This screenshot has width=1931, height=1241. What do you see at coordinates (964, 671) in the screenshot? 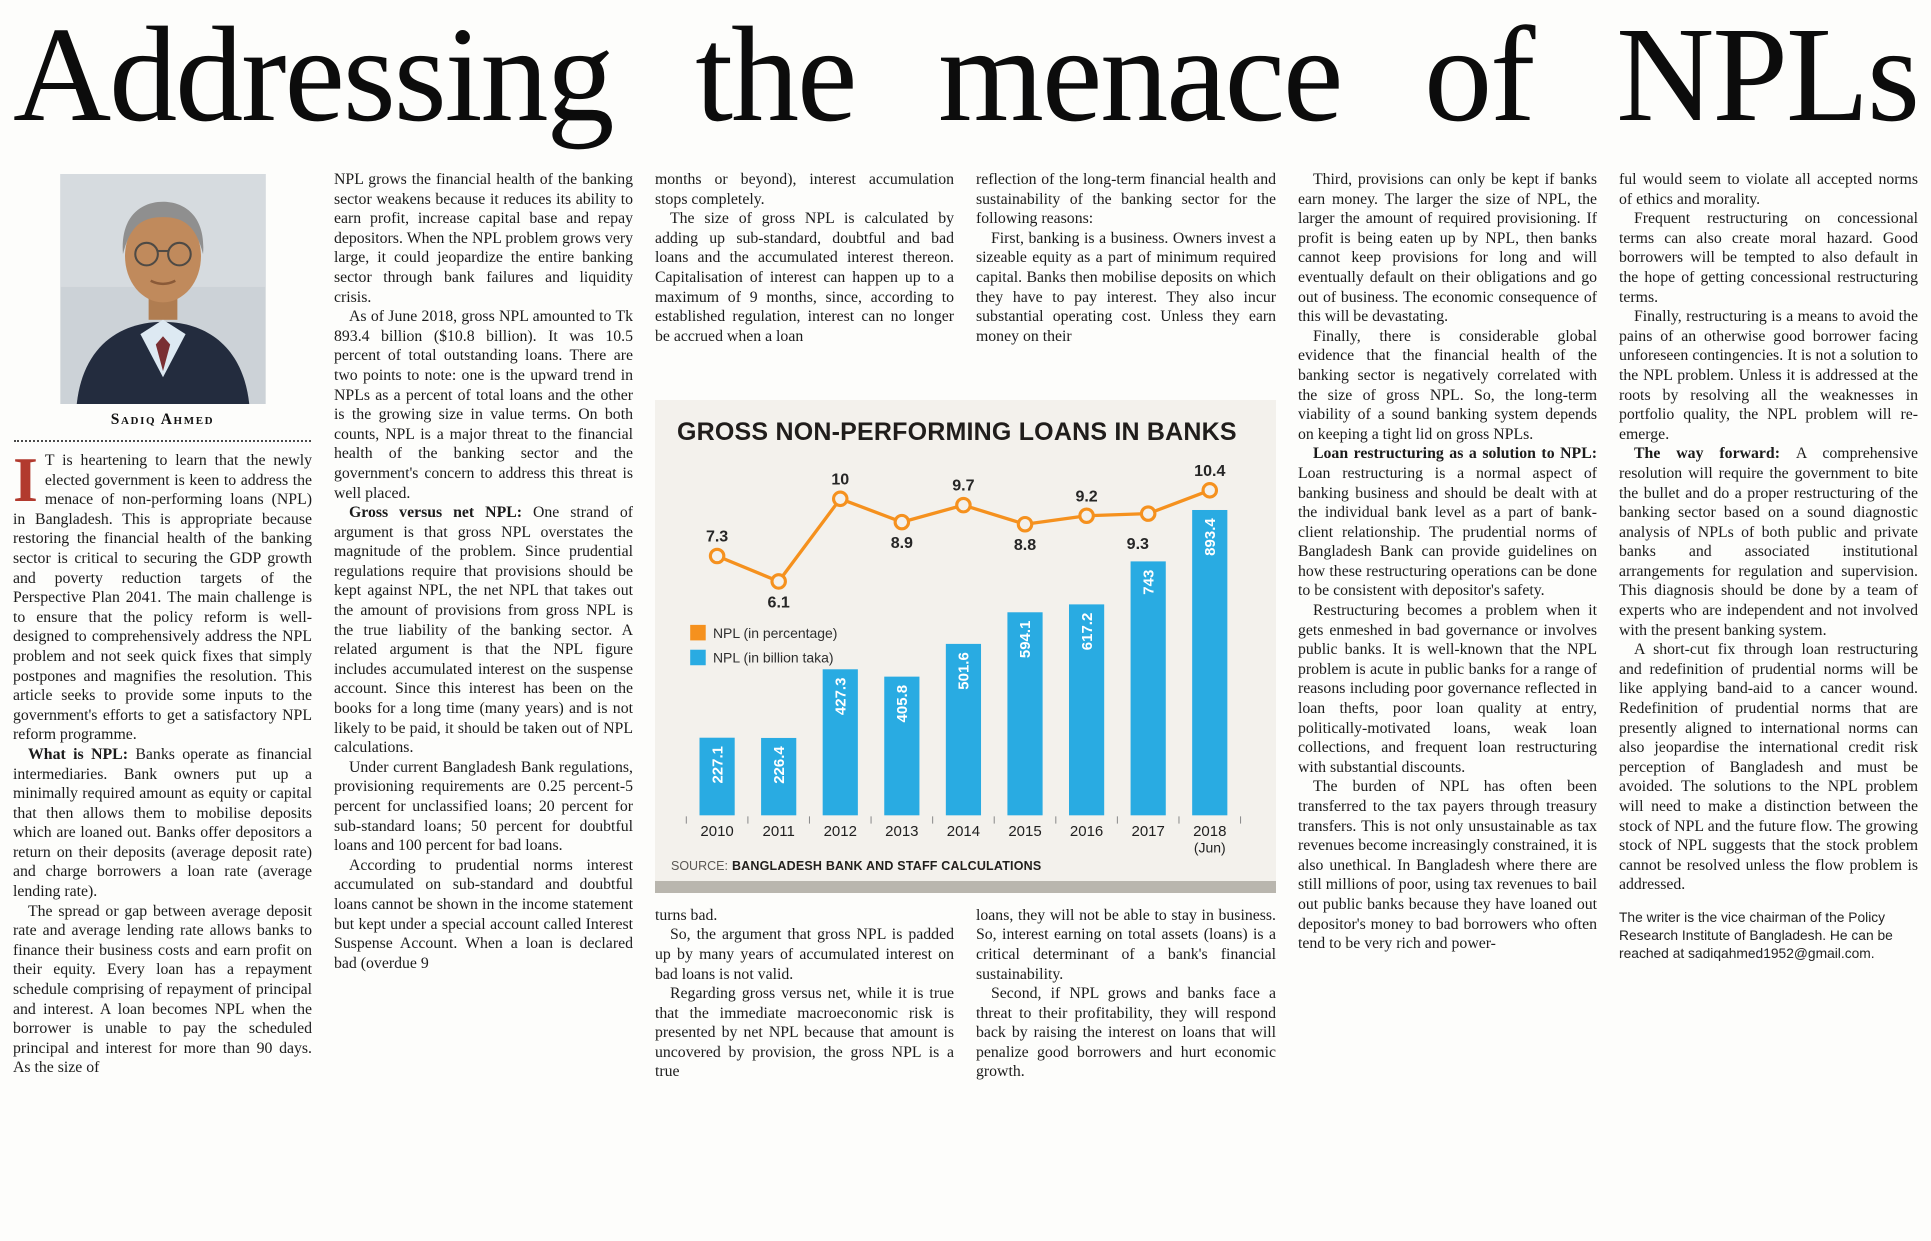
I see `svg-text: 501.6` at bounding box center [964, 671].